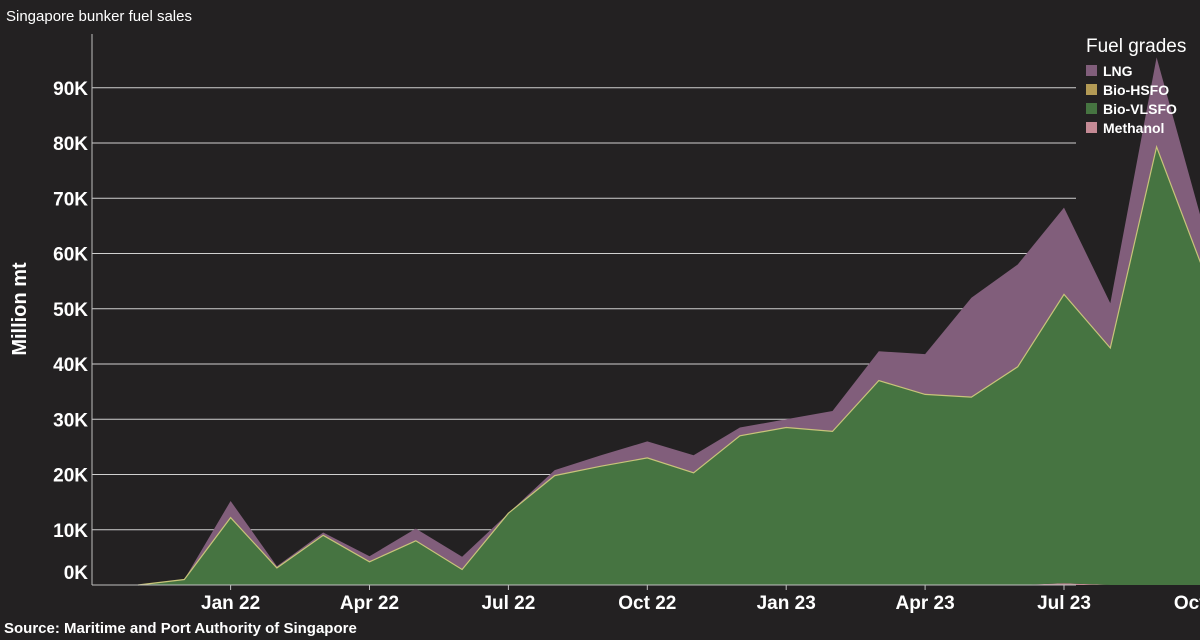  What do you see at coordinates (508, 603) in the screenshot?
I see `x-tick-label: Jul 22` at bounding box center [508, 603].